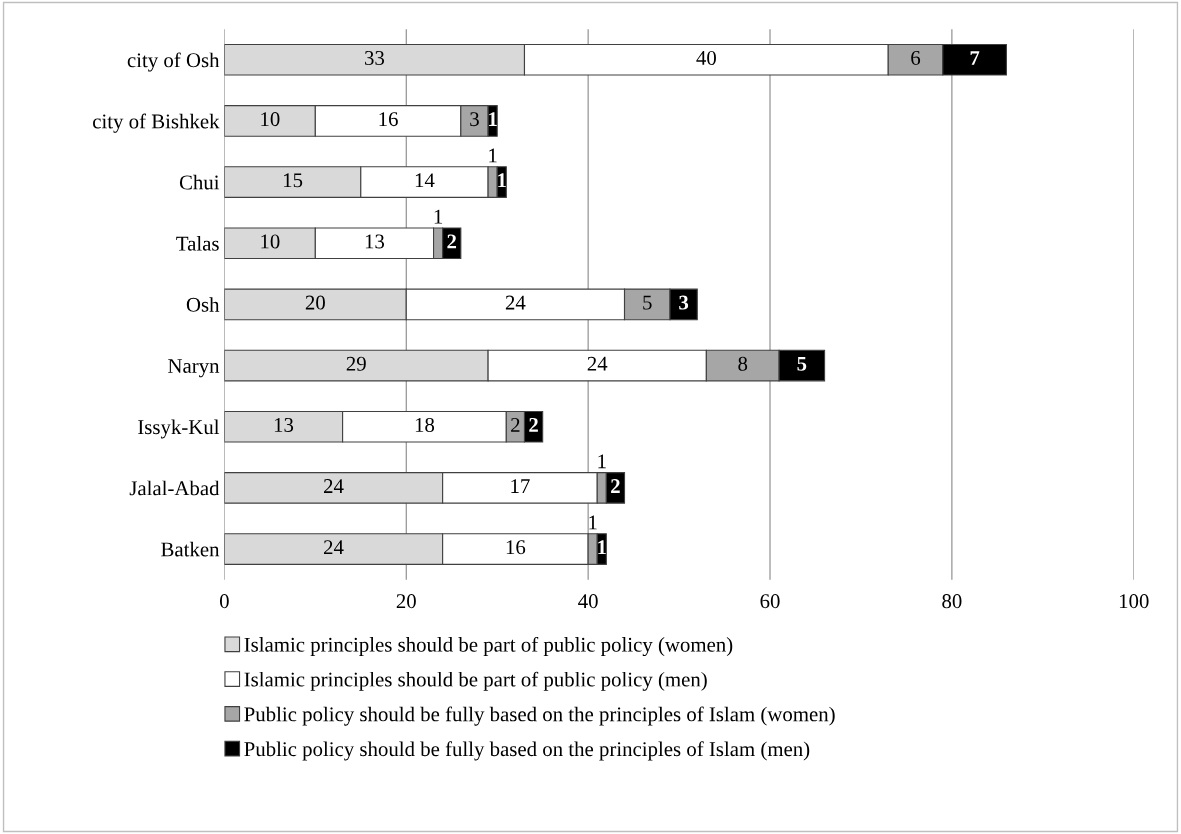 Image resolution: width=1181 pixels, height=834 pixels. What do you see at coordinates (406, 601) in the screenshot?
I see `x-tick-label: 20` at bounding box center [406, 601].